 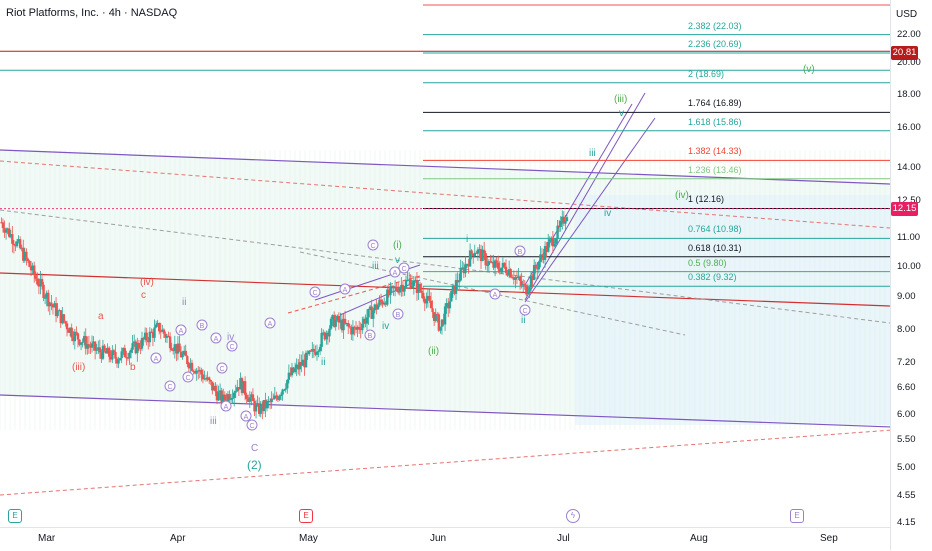 What do you see at coordinates (608, 213) in the screenshot?
I see `wave-label: iv` at bounding box center [608, 213].